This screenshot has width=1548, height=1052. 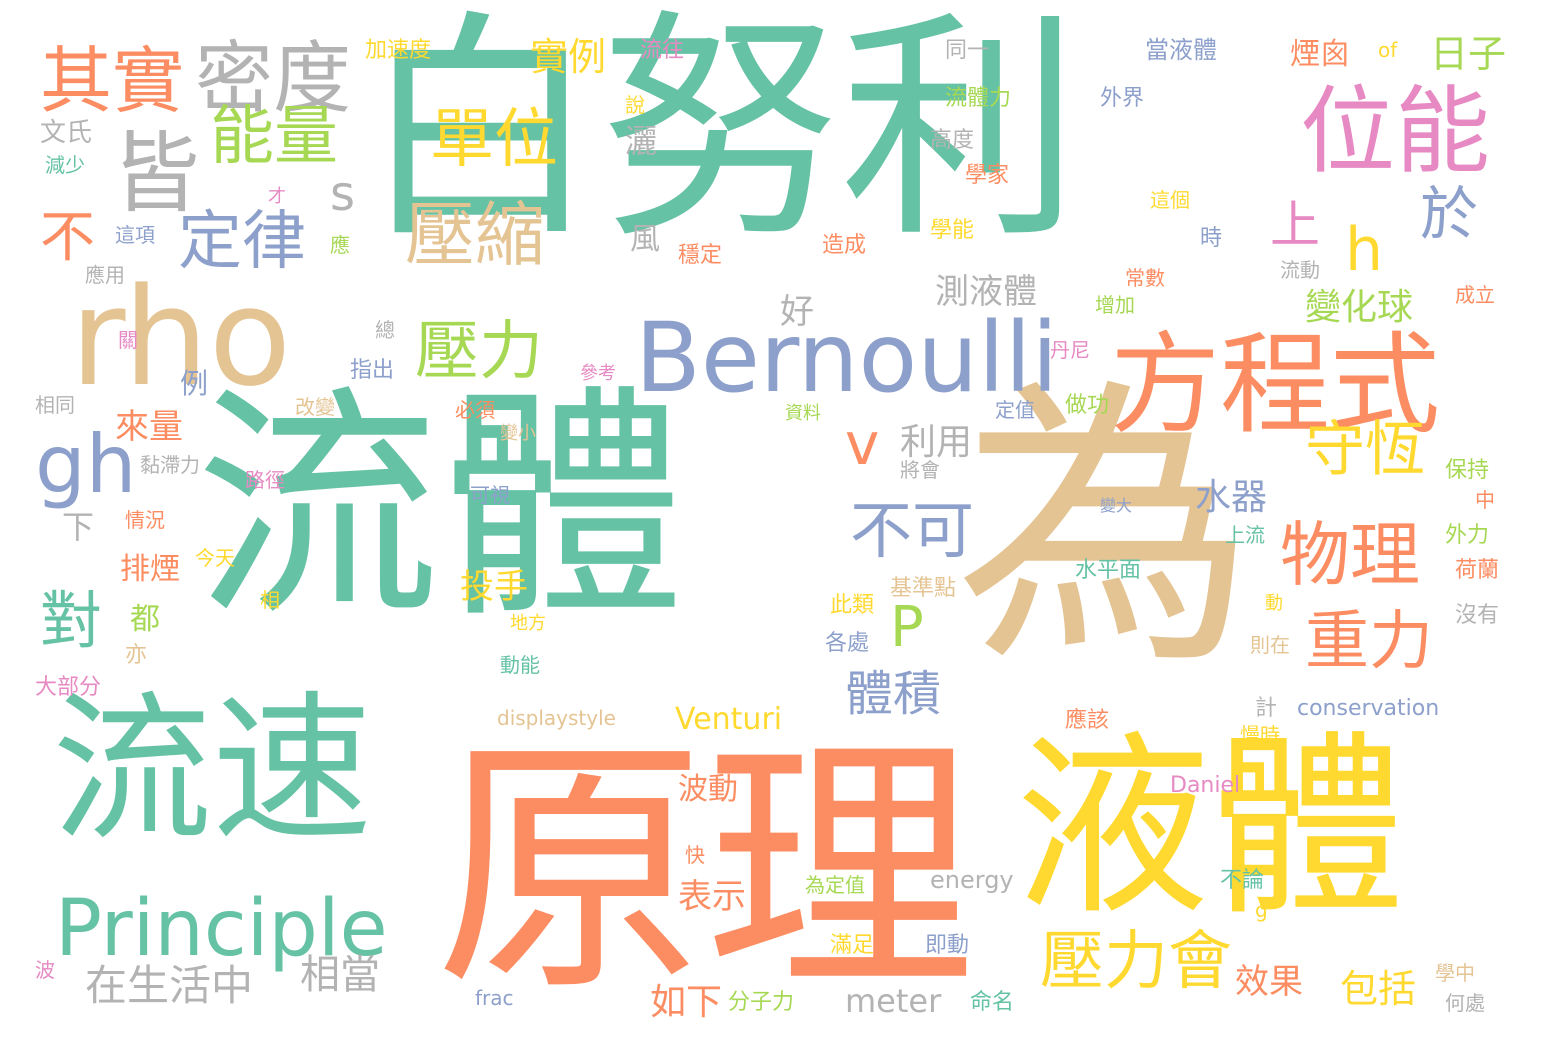 I want to click on word-16: 單位, so click(x=494, y=140).